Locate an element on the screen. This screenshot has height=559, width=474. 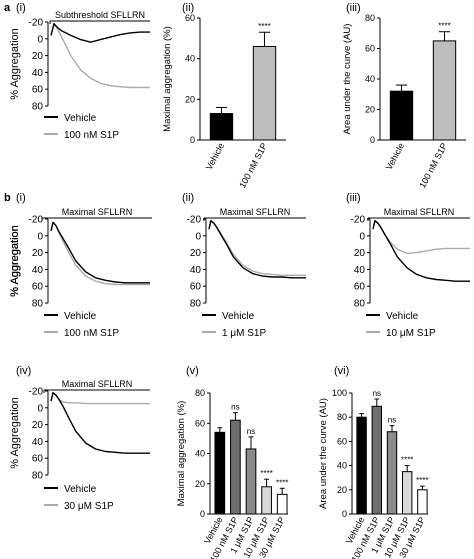
panel-label: (v) is located at coordinates (192, 371).